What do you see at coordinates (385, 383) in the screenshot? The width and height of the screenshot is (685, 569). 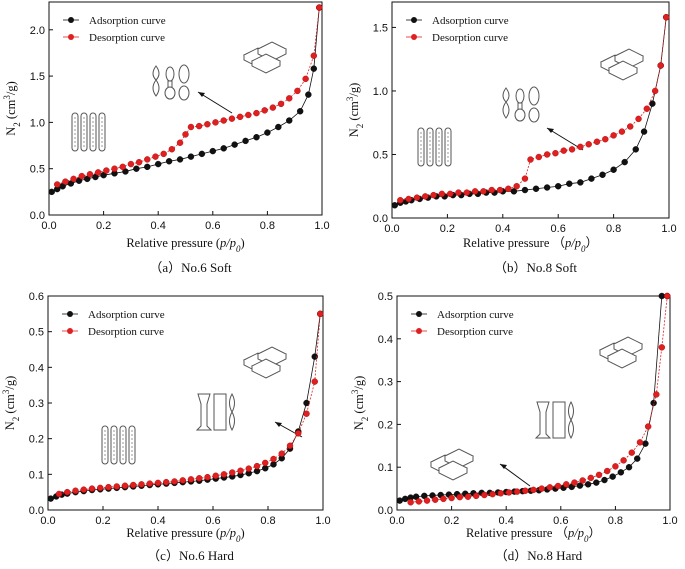 I see `y-tick-label: 0.3` at bounding box center [385, 383].